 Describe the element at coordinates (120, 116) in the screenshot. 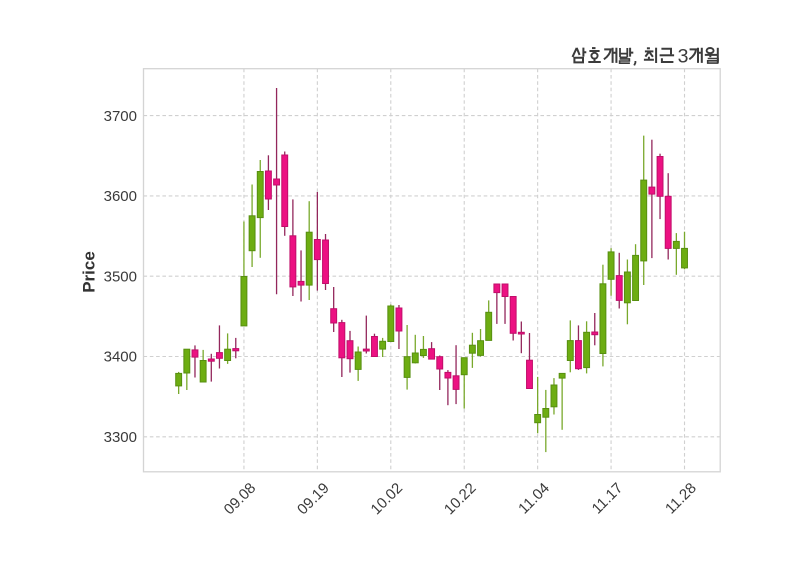

I see `svg-text: 3700` at that location.